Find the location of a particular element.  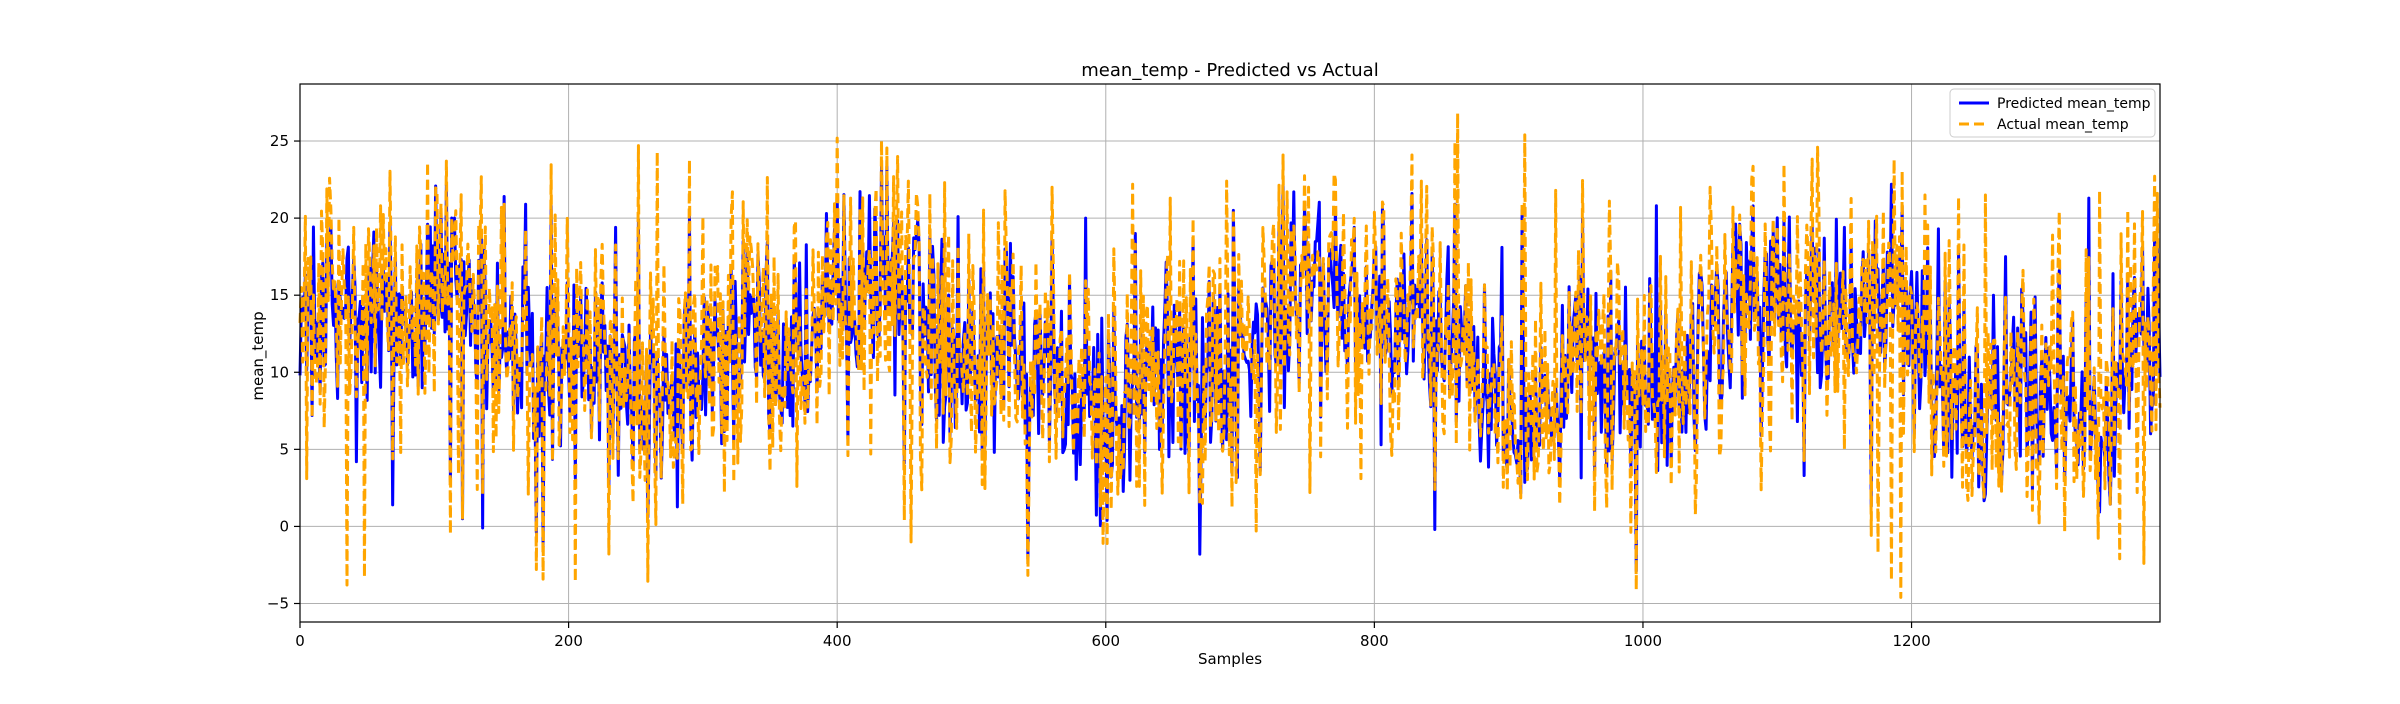

y-tick-label: −5 is located at coordinates (278, 604).